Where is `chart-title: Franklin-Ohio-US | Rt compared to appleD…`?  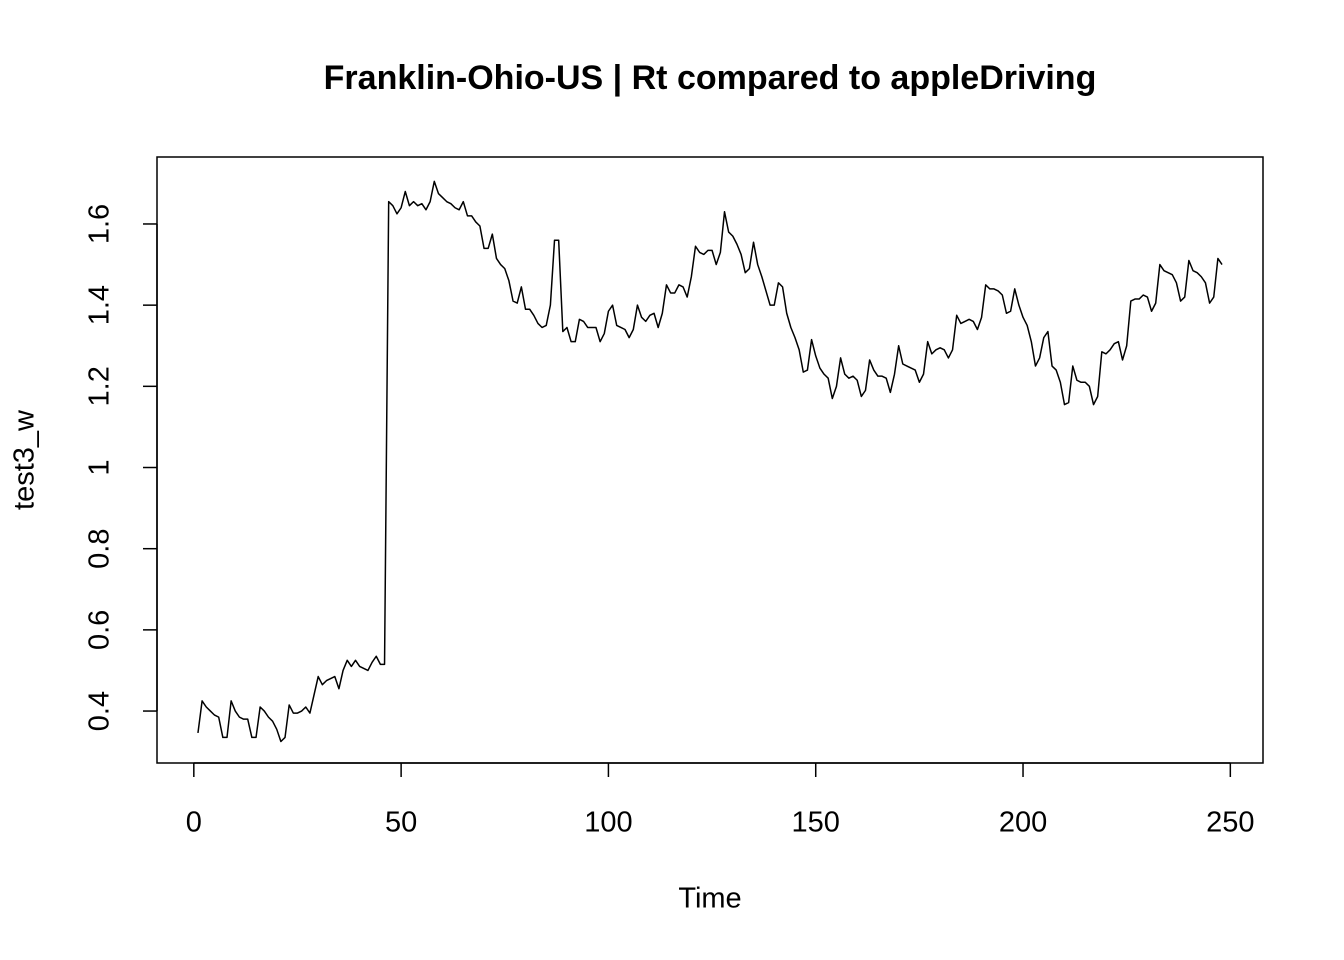 chart-title: Franklin-Ohio-US | Rt compared to appleD… is located at coordinates (710, 78).